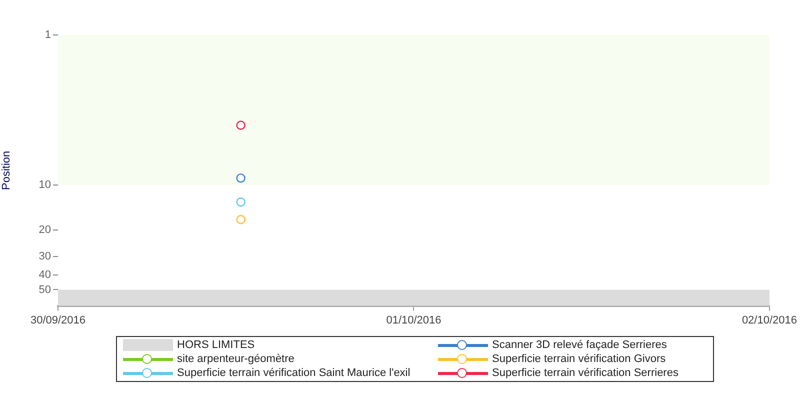 The image size is (800, 400). What do you see at coordinates (44, 275) in the screenshot?
I see `y-tick-label: 40` at bounding box center [44, 275].